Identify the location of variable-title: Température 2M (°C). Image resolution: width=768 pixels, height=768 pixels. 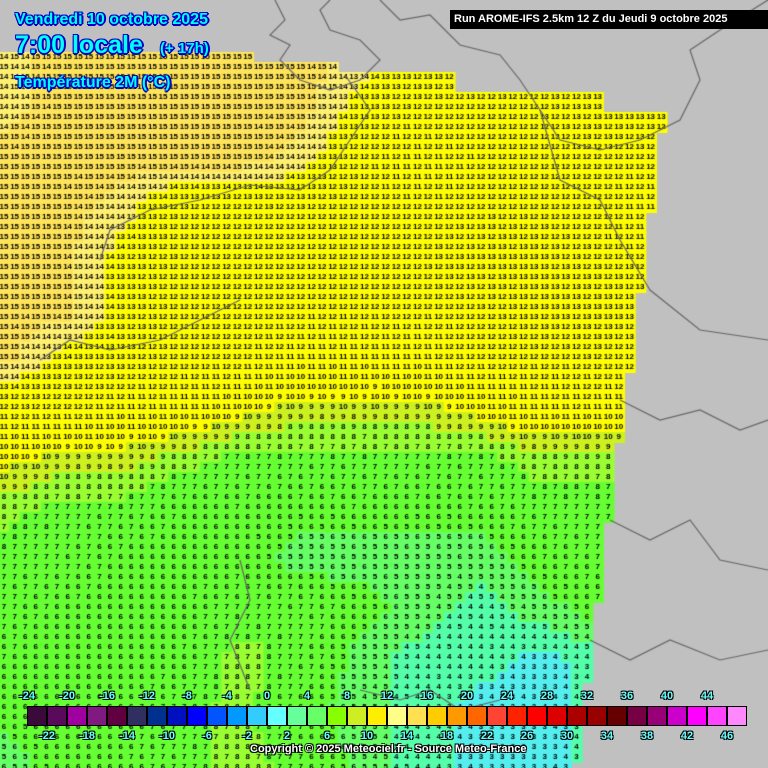
(93, 82).